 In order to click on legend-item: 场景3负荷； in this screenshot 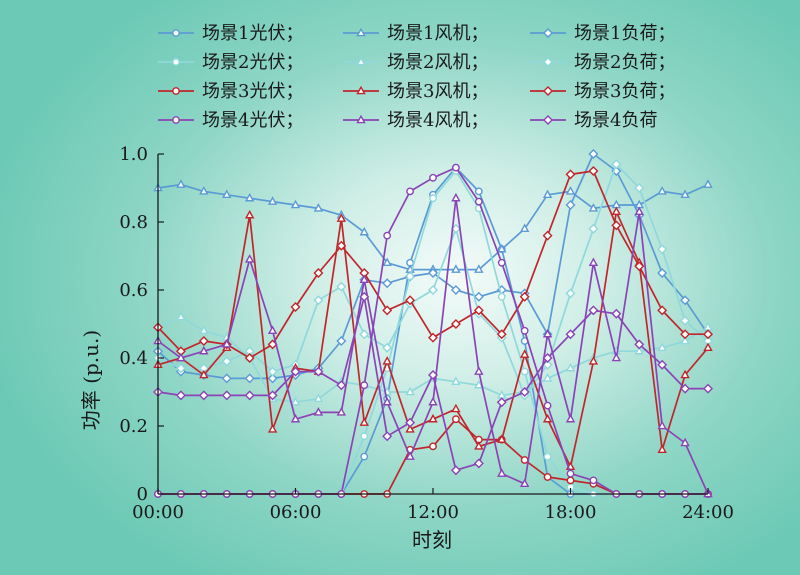, I will do `click(602, 91)`.